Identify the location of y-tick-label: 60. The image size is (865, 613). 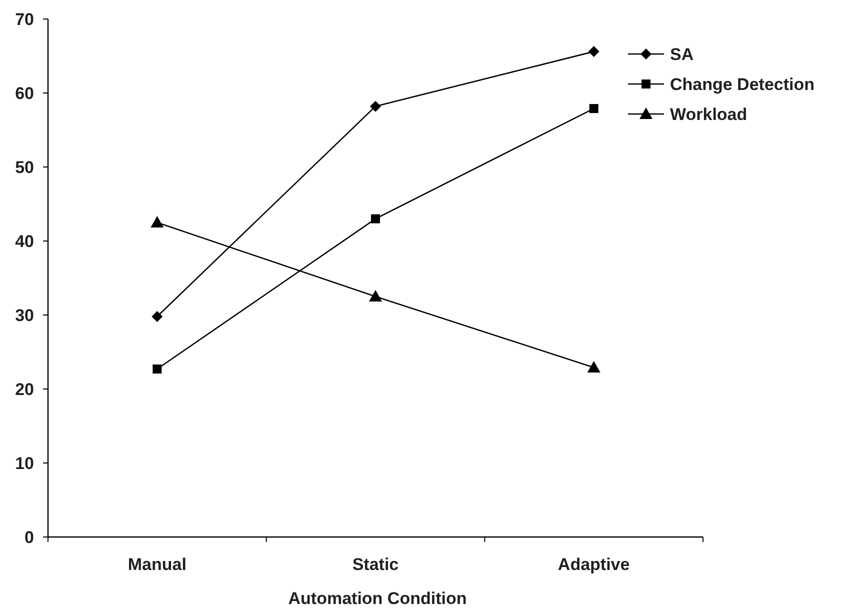
(24, 93).